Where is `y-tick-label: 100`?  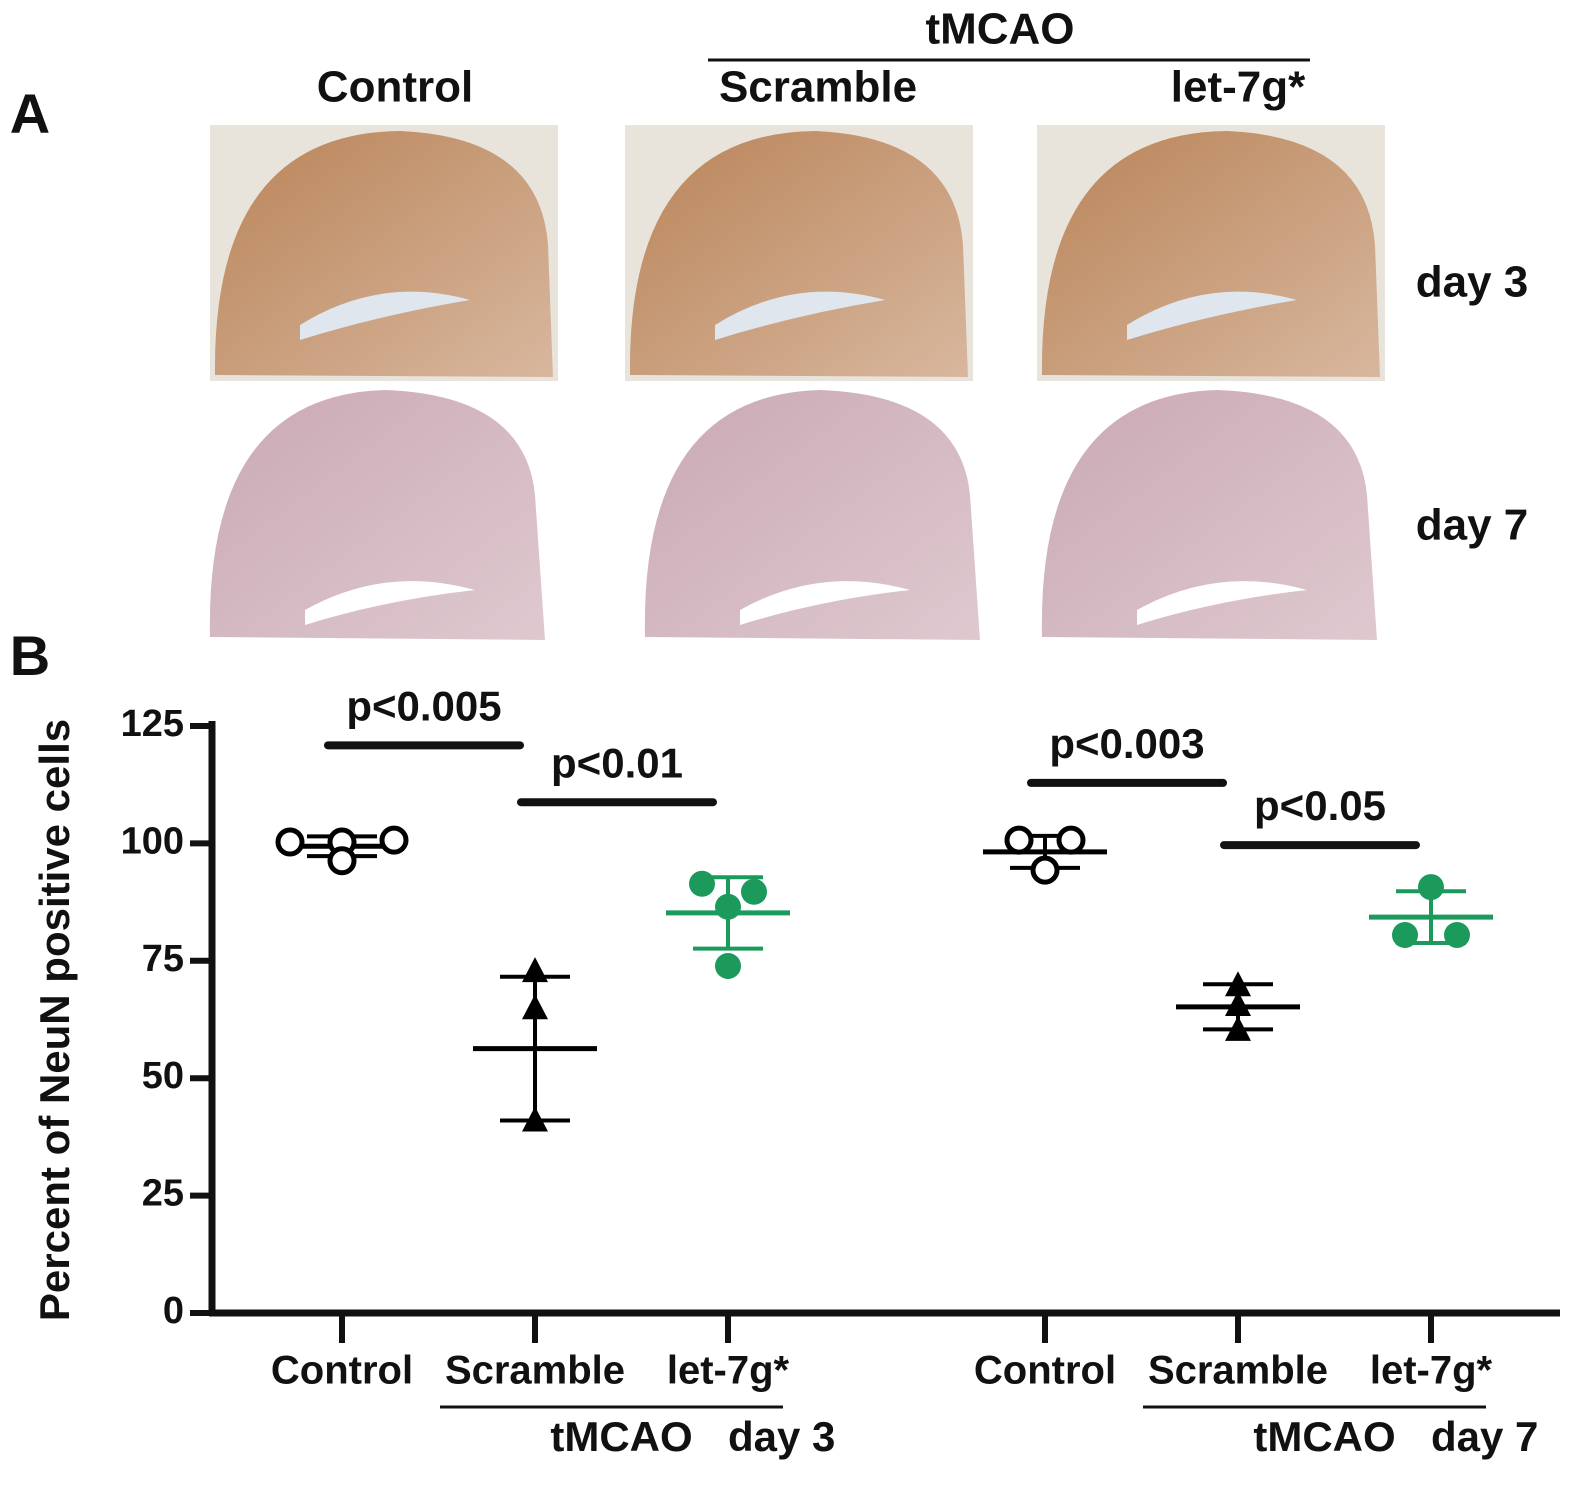
y-tick-label: 100 is located at coordinates (152, 841).